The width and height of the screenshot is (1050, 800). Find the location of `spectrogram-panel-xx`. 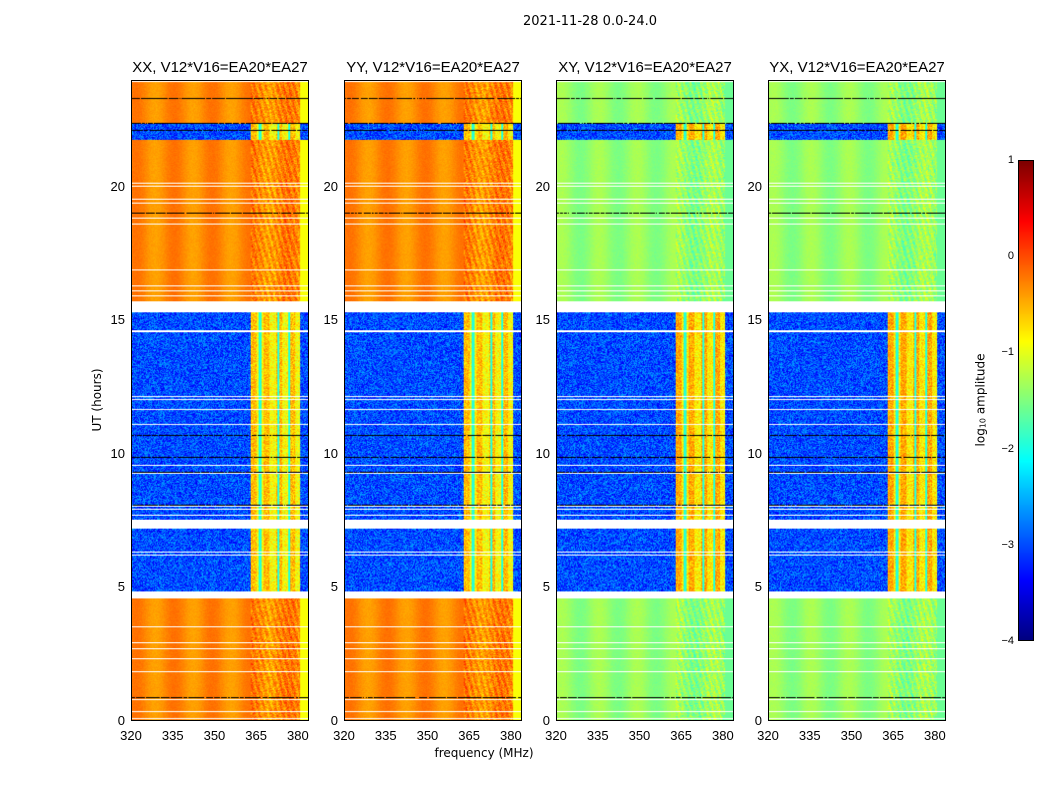

spectrogram-panel-xx is located at coordinates (220, 400).